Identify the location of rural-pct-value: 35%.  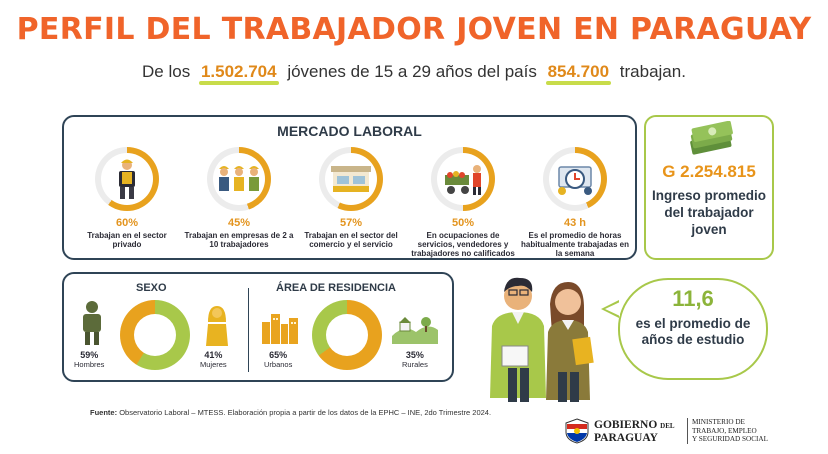
(414, 355).